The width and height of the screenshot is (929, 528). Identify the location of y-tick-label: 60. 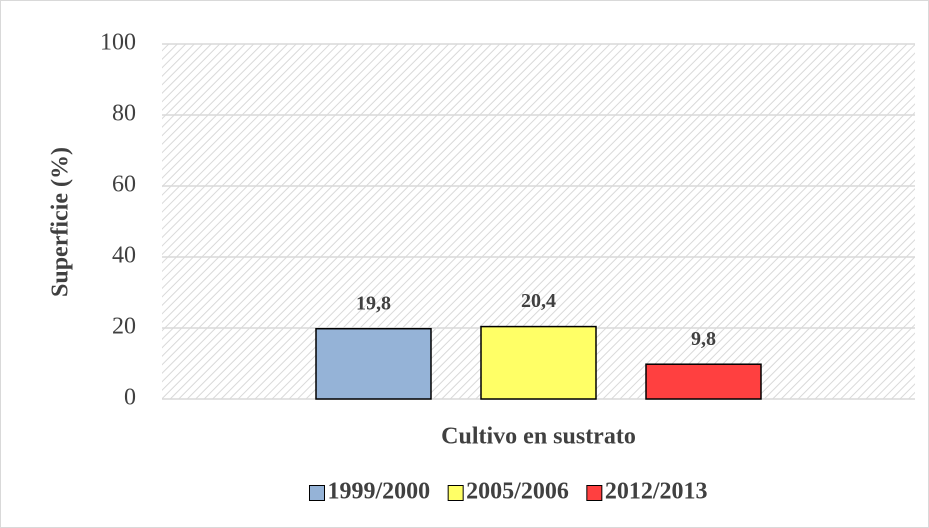
(124, 185).